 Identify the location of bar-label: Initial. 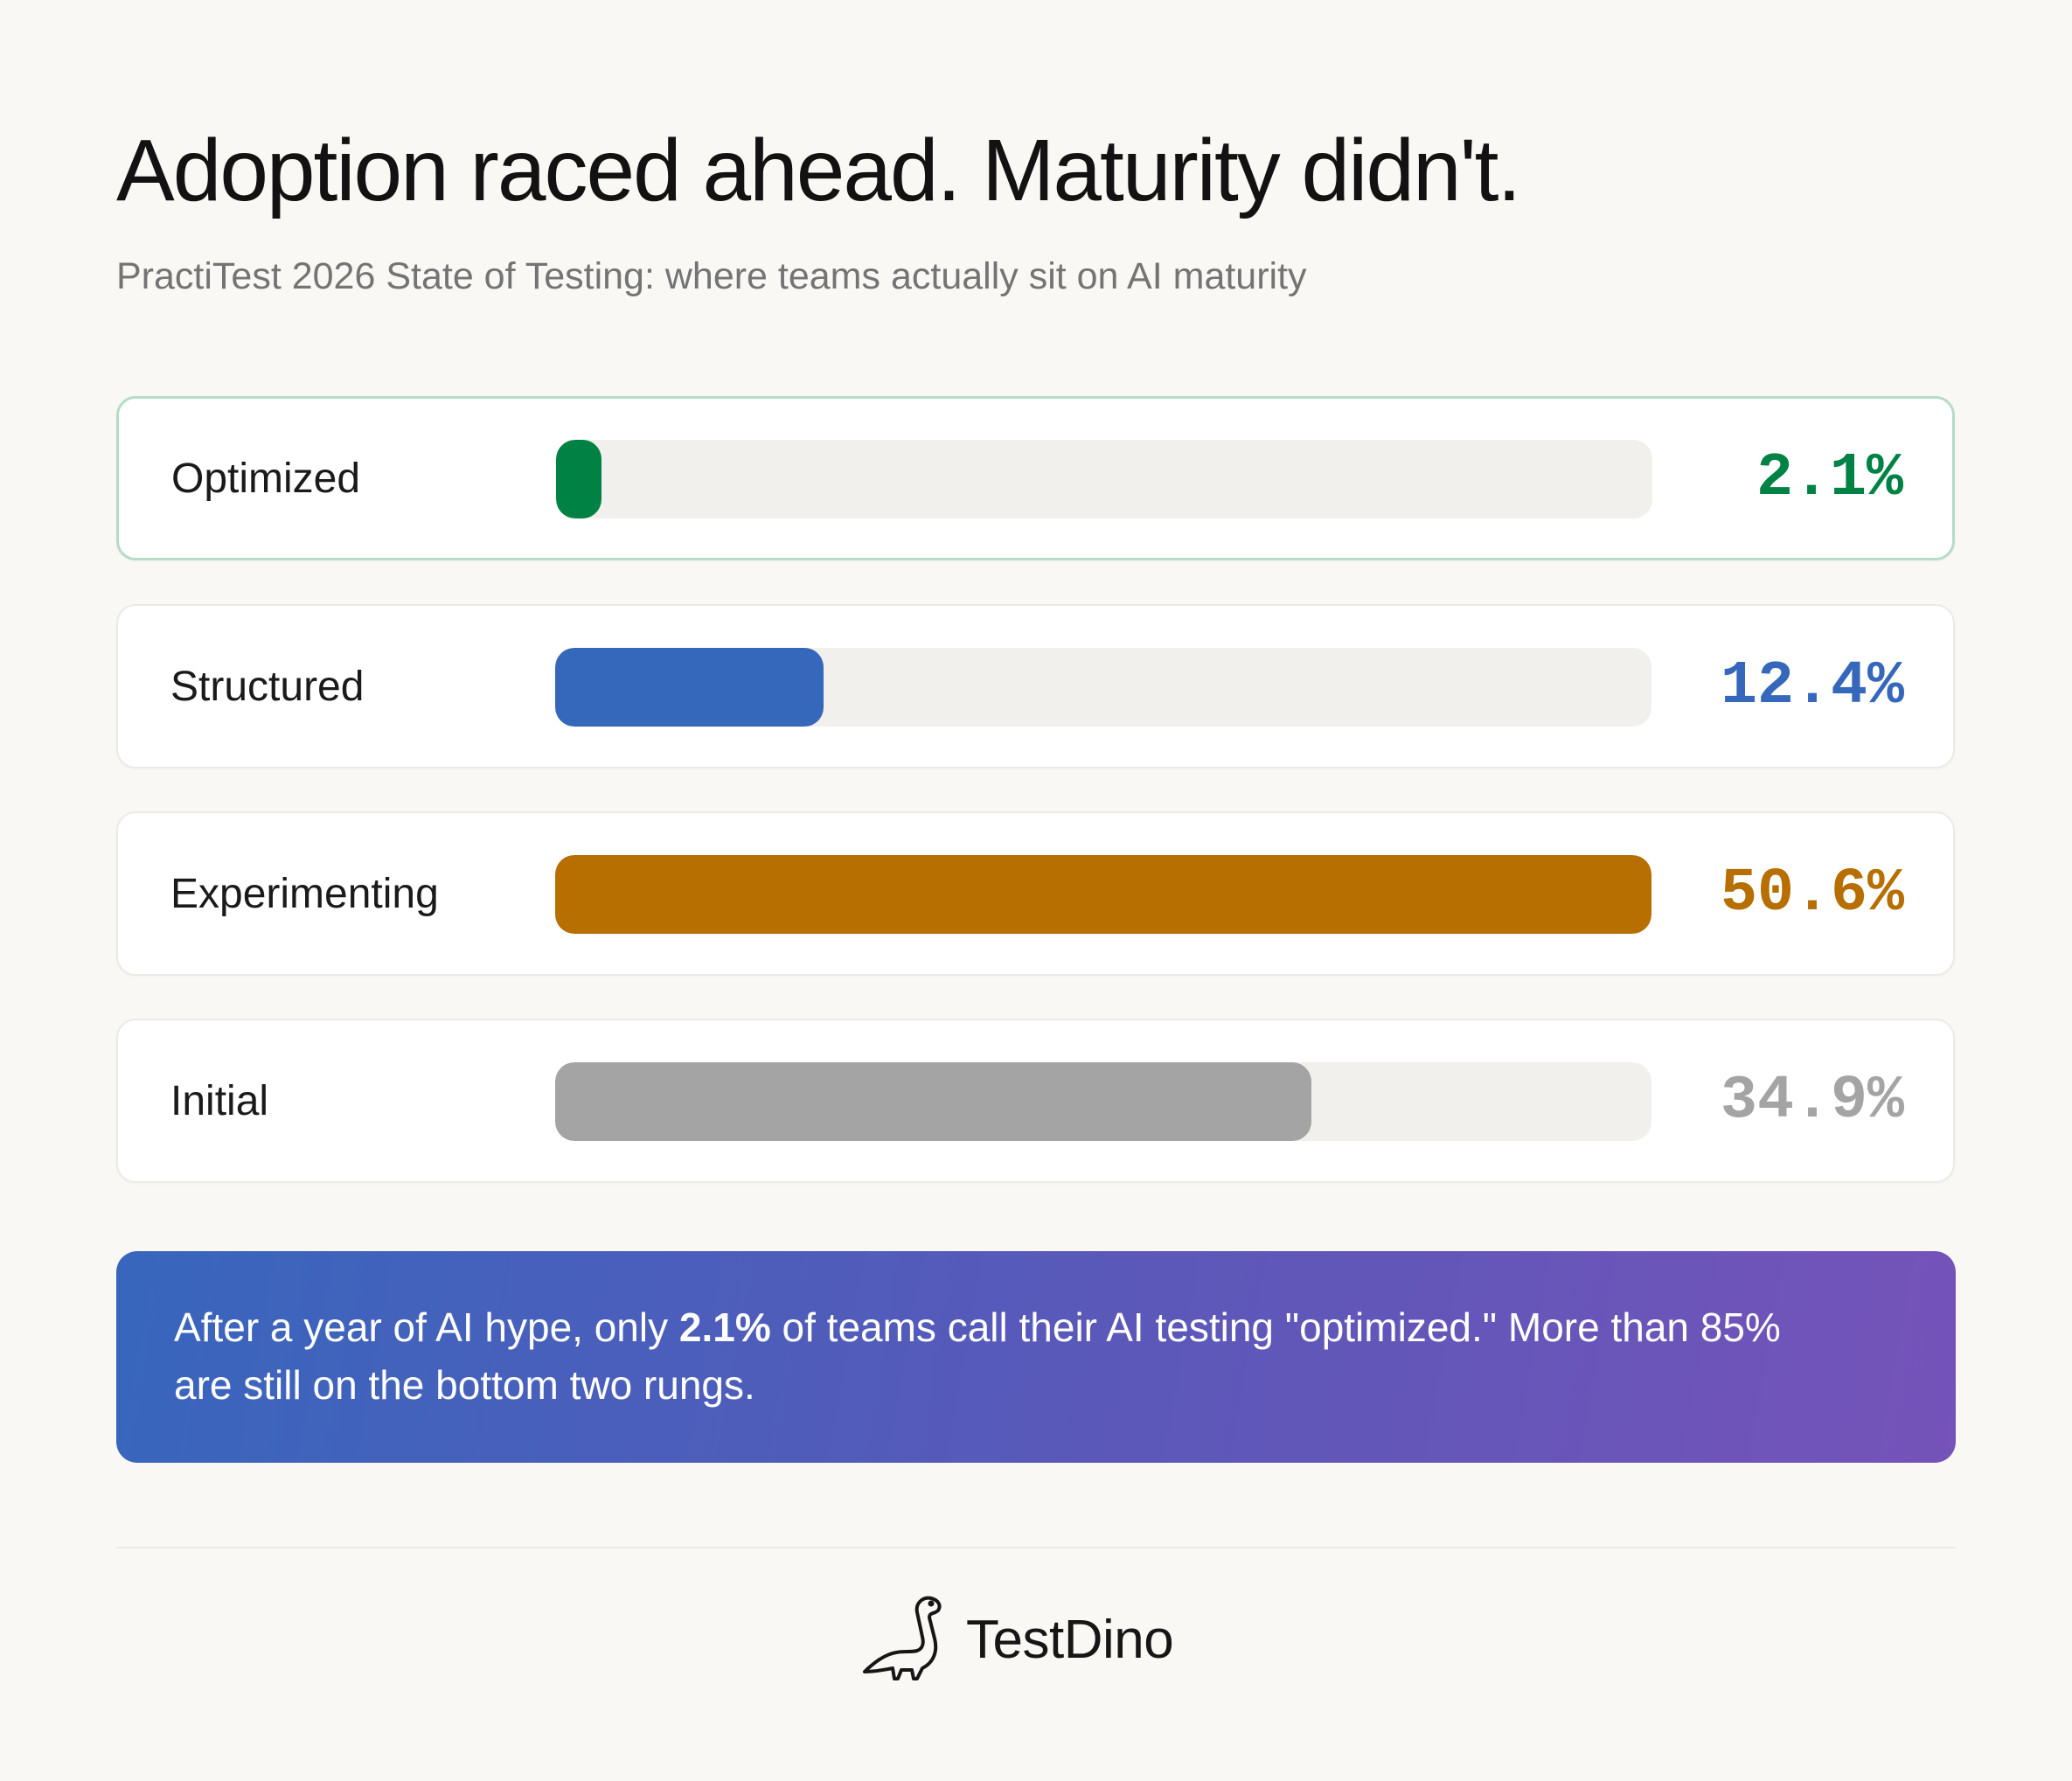
(219, 1100).